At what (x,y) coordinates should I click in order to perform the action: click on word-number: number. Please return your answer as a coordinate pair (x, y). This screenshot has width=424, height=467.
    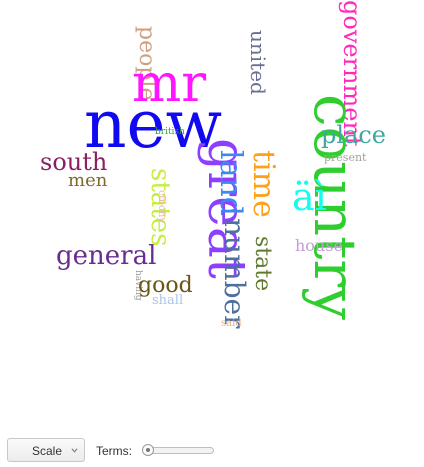
    Looking at the image, I should click on (234, 273).